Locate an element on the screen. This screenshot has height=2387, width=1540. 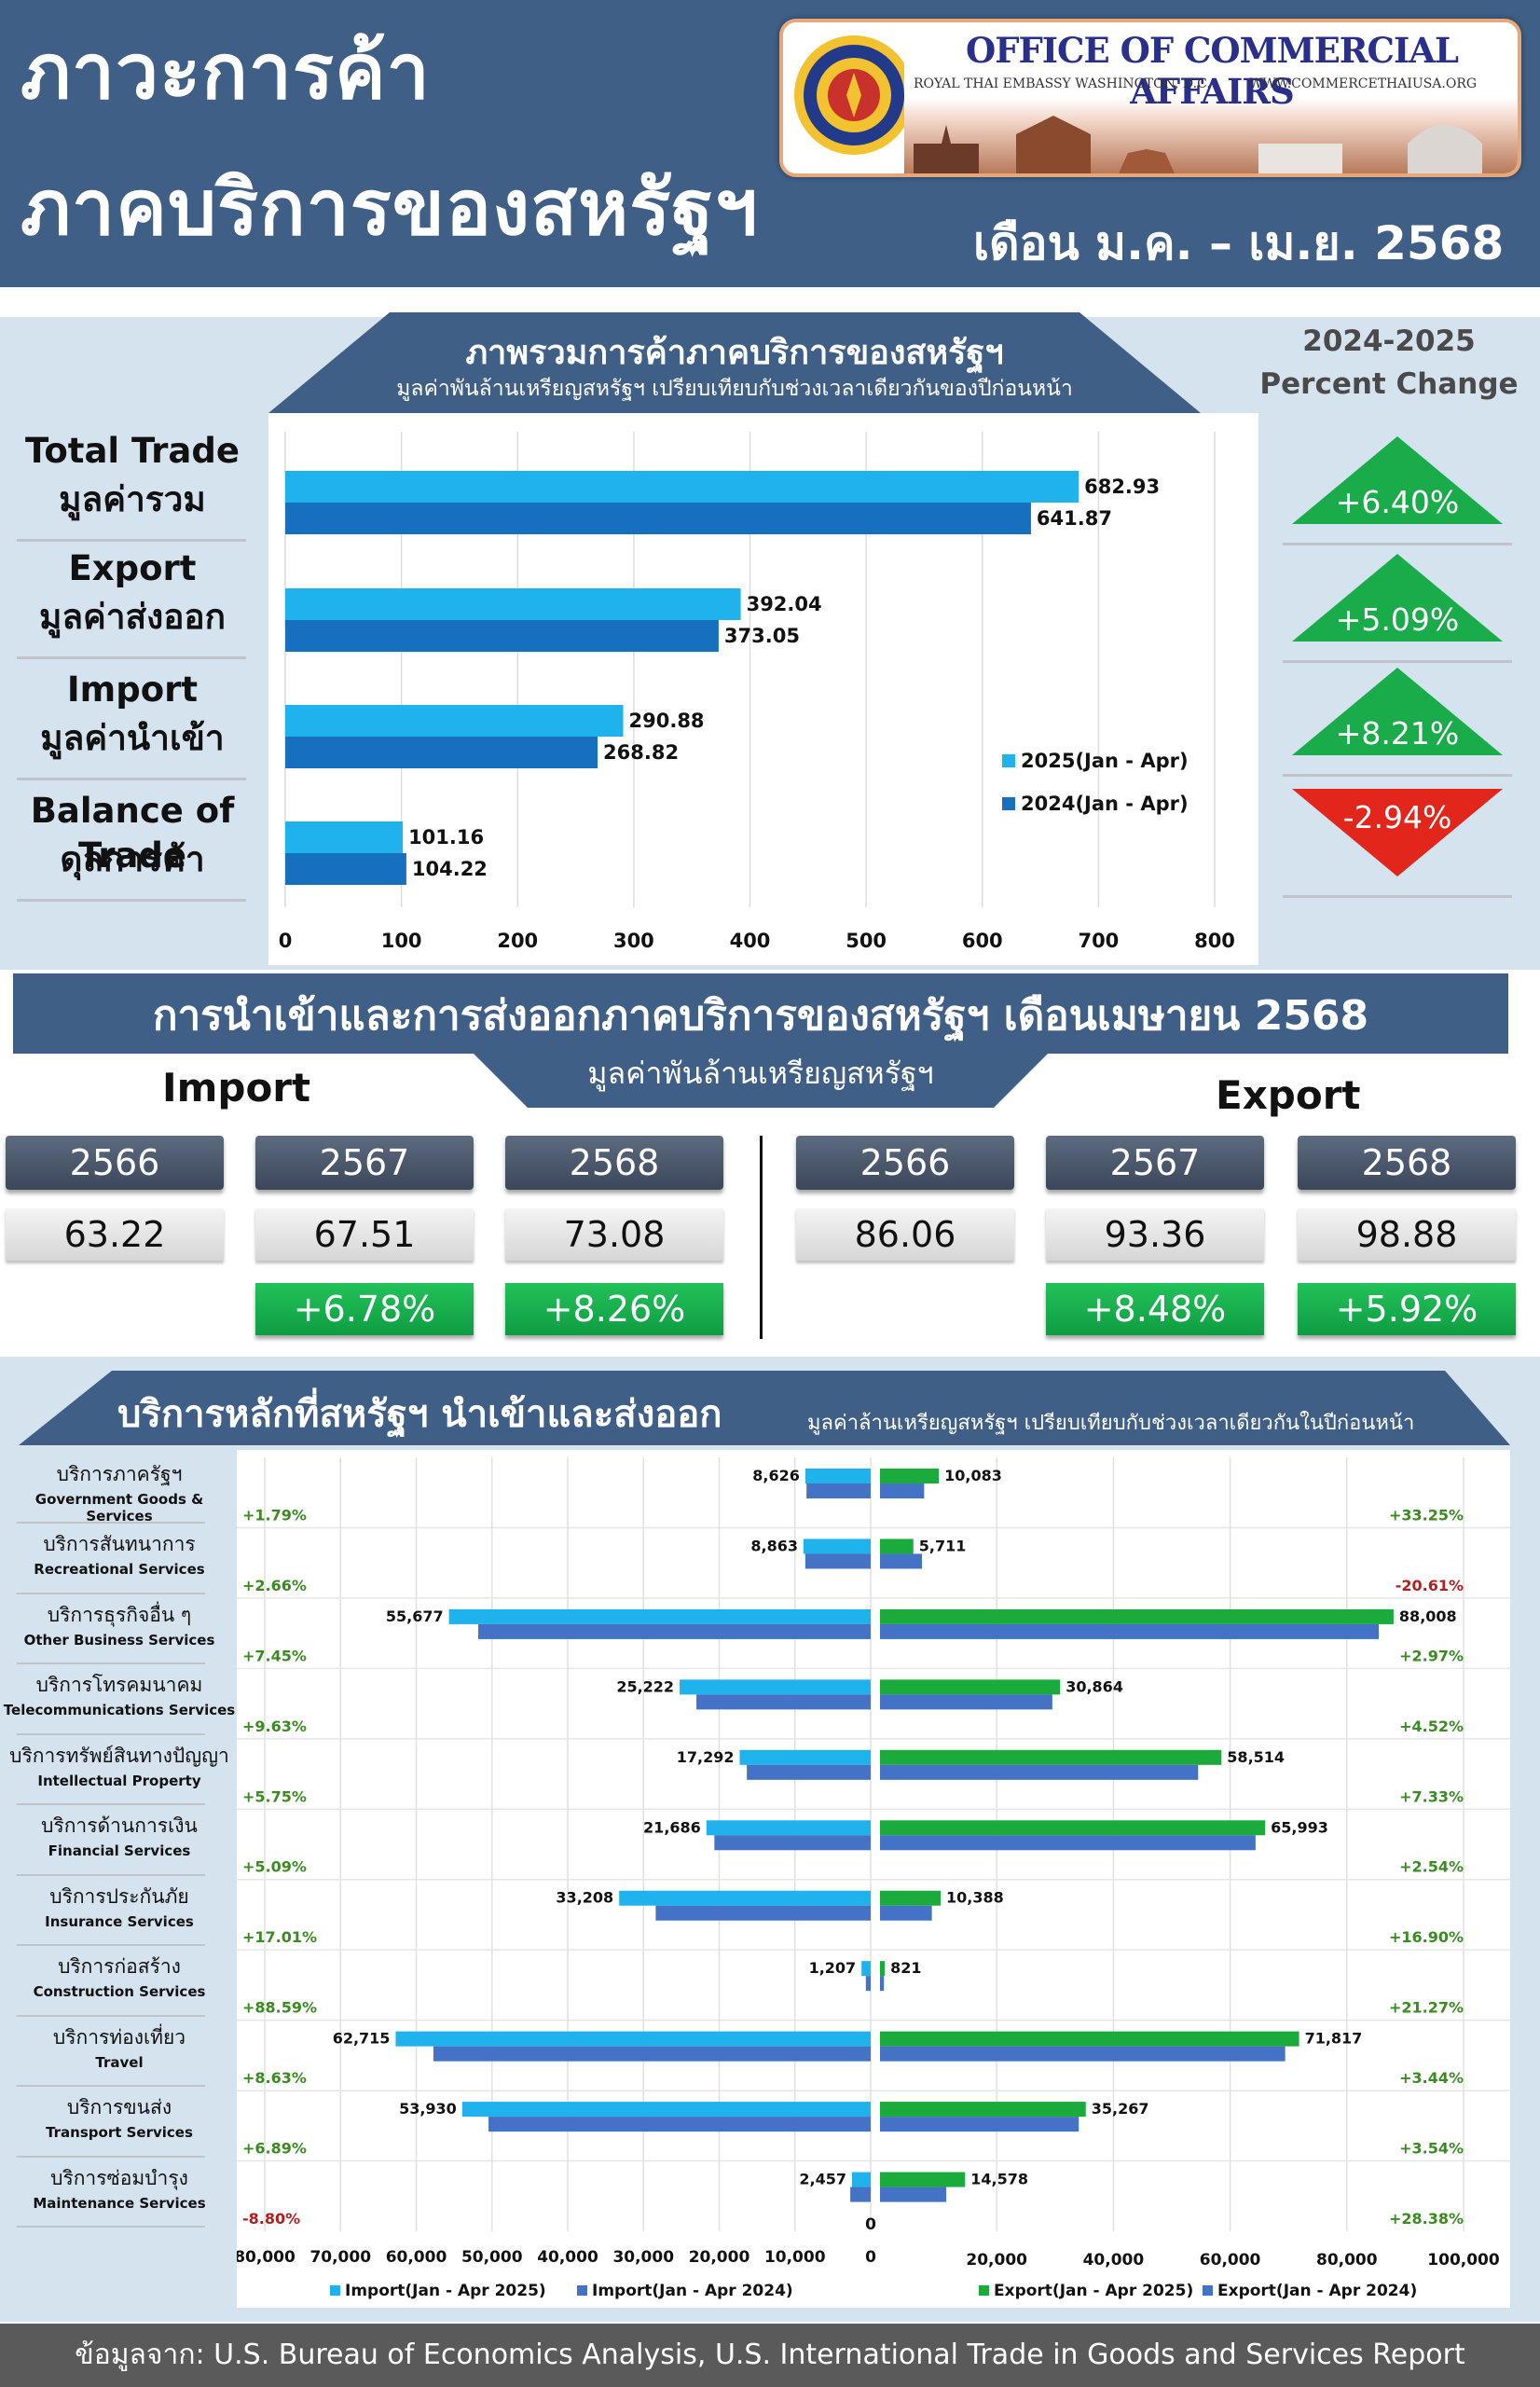
import-pct-change: +8.63% is located at coordinates (274, 2078).